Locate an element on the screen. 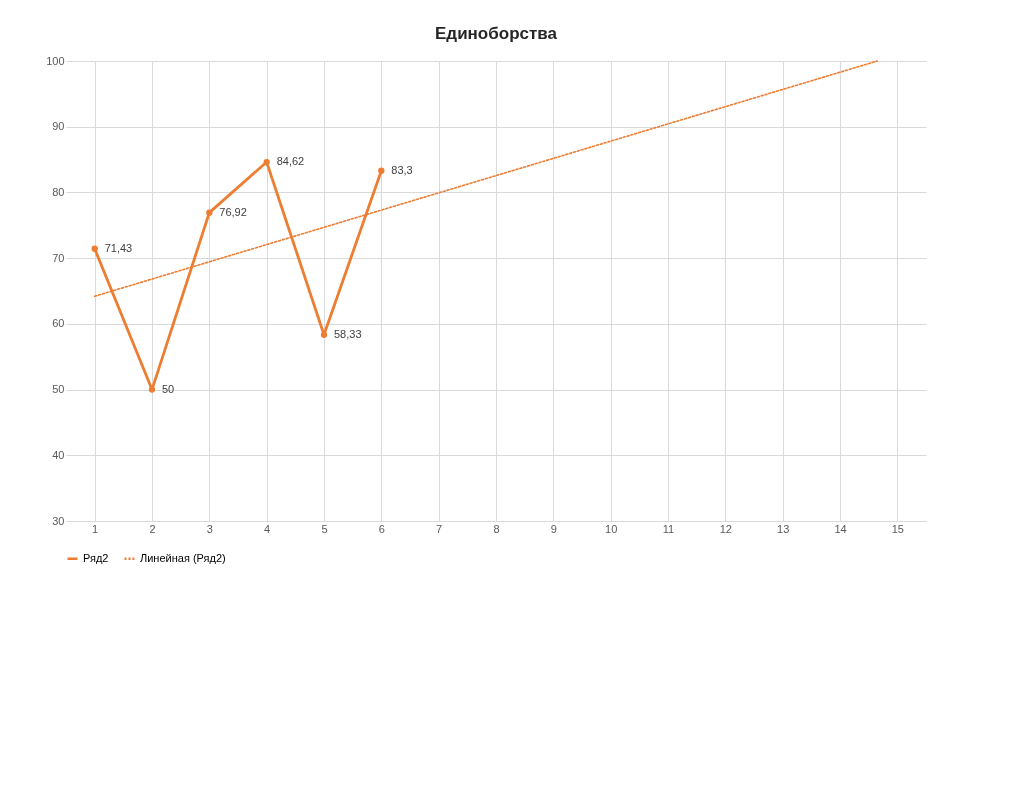  data-label: 84,62 is located at coordinates (290, 161).